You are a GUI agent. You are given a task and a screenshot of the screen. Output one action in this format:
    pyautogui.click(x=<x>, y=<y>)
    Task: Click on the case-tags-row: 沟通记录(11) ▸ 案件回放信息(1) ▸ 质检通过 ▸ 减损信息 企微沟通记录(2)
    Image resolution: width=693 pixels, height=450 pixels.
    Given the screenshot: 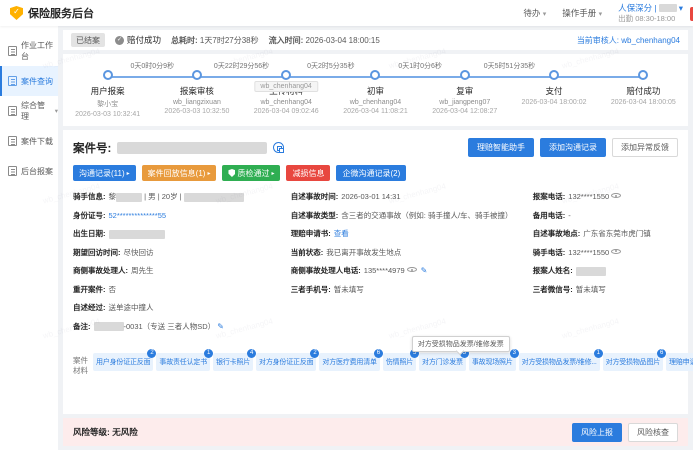 What is the action you would take?
    pyautogui.click(x=375, y=173)
    